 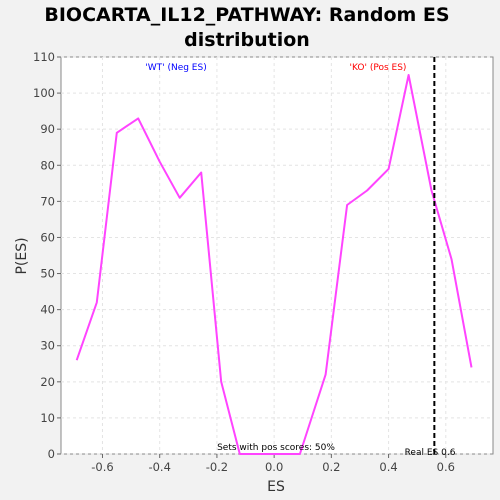 What do you see at coordinates (378, 68) in the screenshot?
I see `pos-es-label: 'KO' (Pos ES)` at bounding box center [378, 68].